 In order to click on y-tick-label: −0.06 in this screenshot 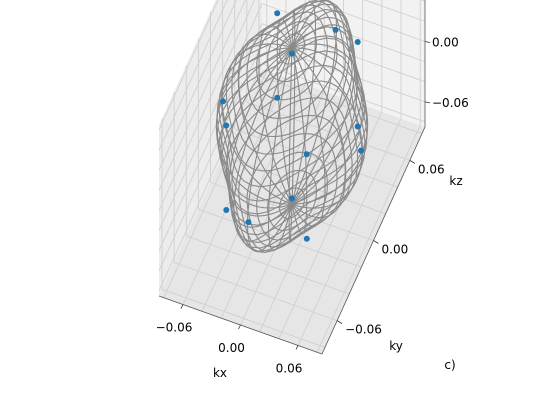, I will do `click(363, 330)`.